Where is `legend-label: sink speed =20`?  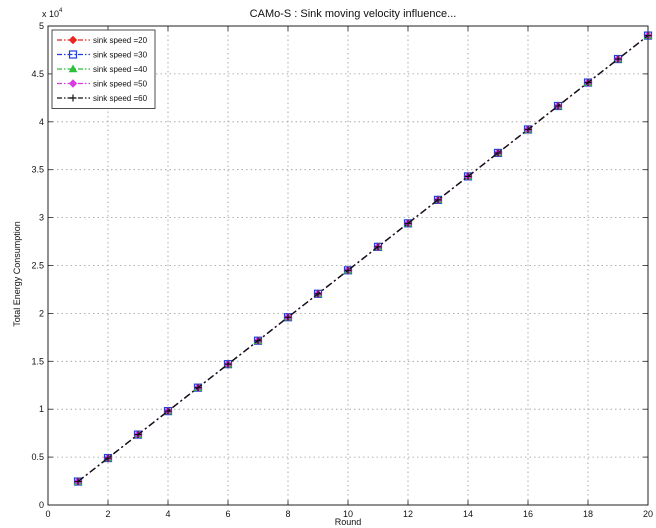 legend-label: sink speed =20 is located at coordinates (120, 40).